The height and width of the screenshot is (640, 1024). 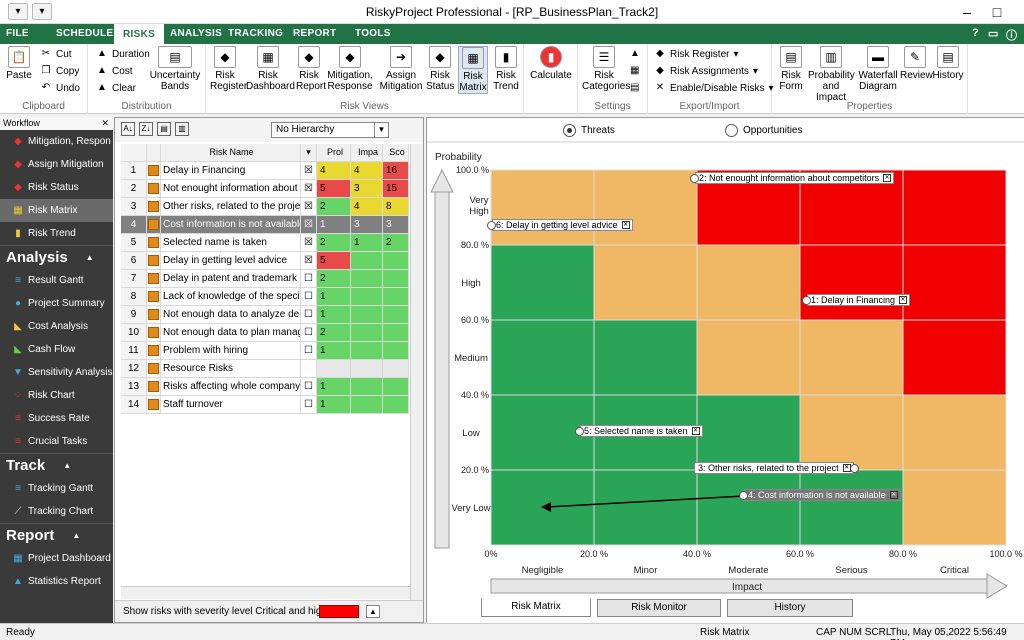 I want to click on risk-label: 1: Delay in Financing ✕, so click(x=856, y=300).